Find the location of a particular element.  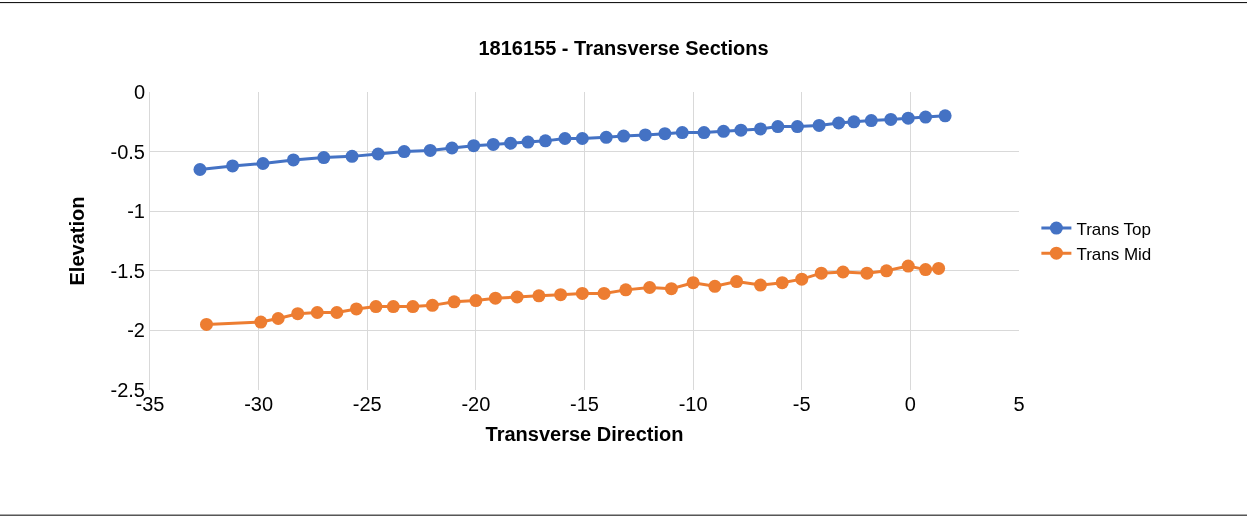

y-tick-label: -2 is located at coordinates (136, 330).